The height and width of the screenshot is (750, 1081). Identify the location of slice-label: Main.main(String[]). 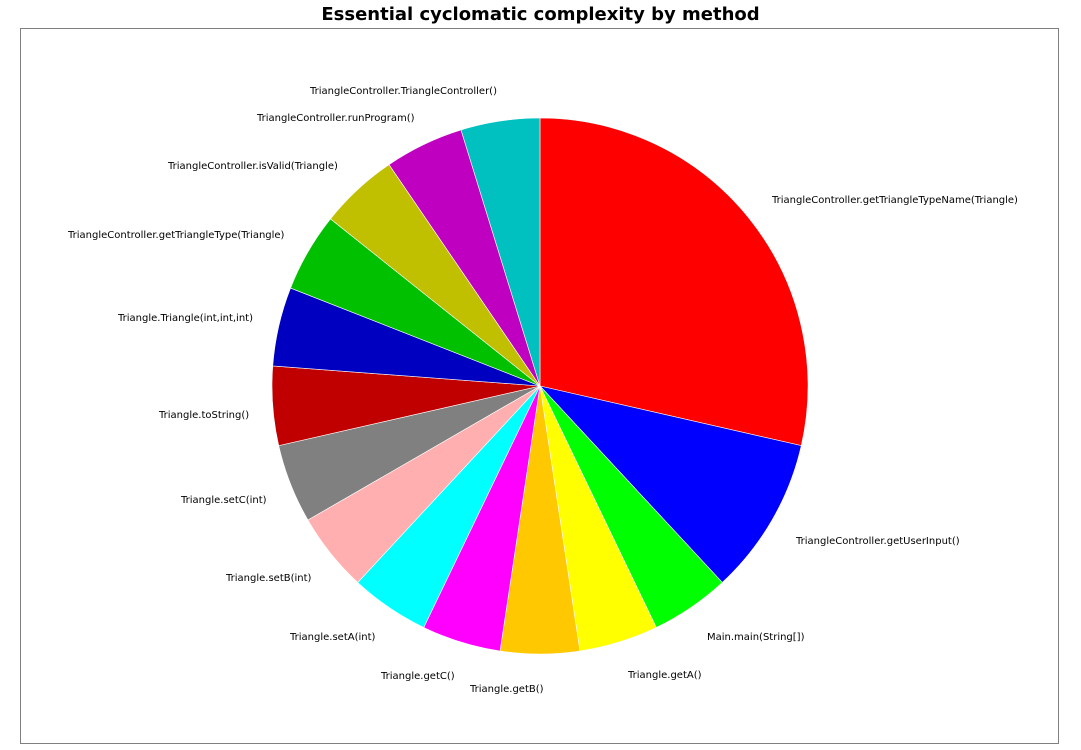
(756, 637).